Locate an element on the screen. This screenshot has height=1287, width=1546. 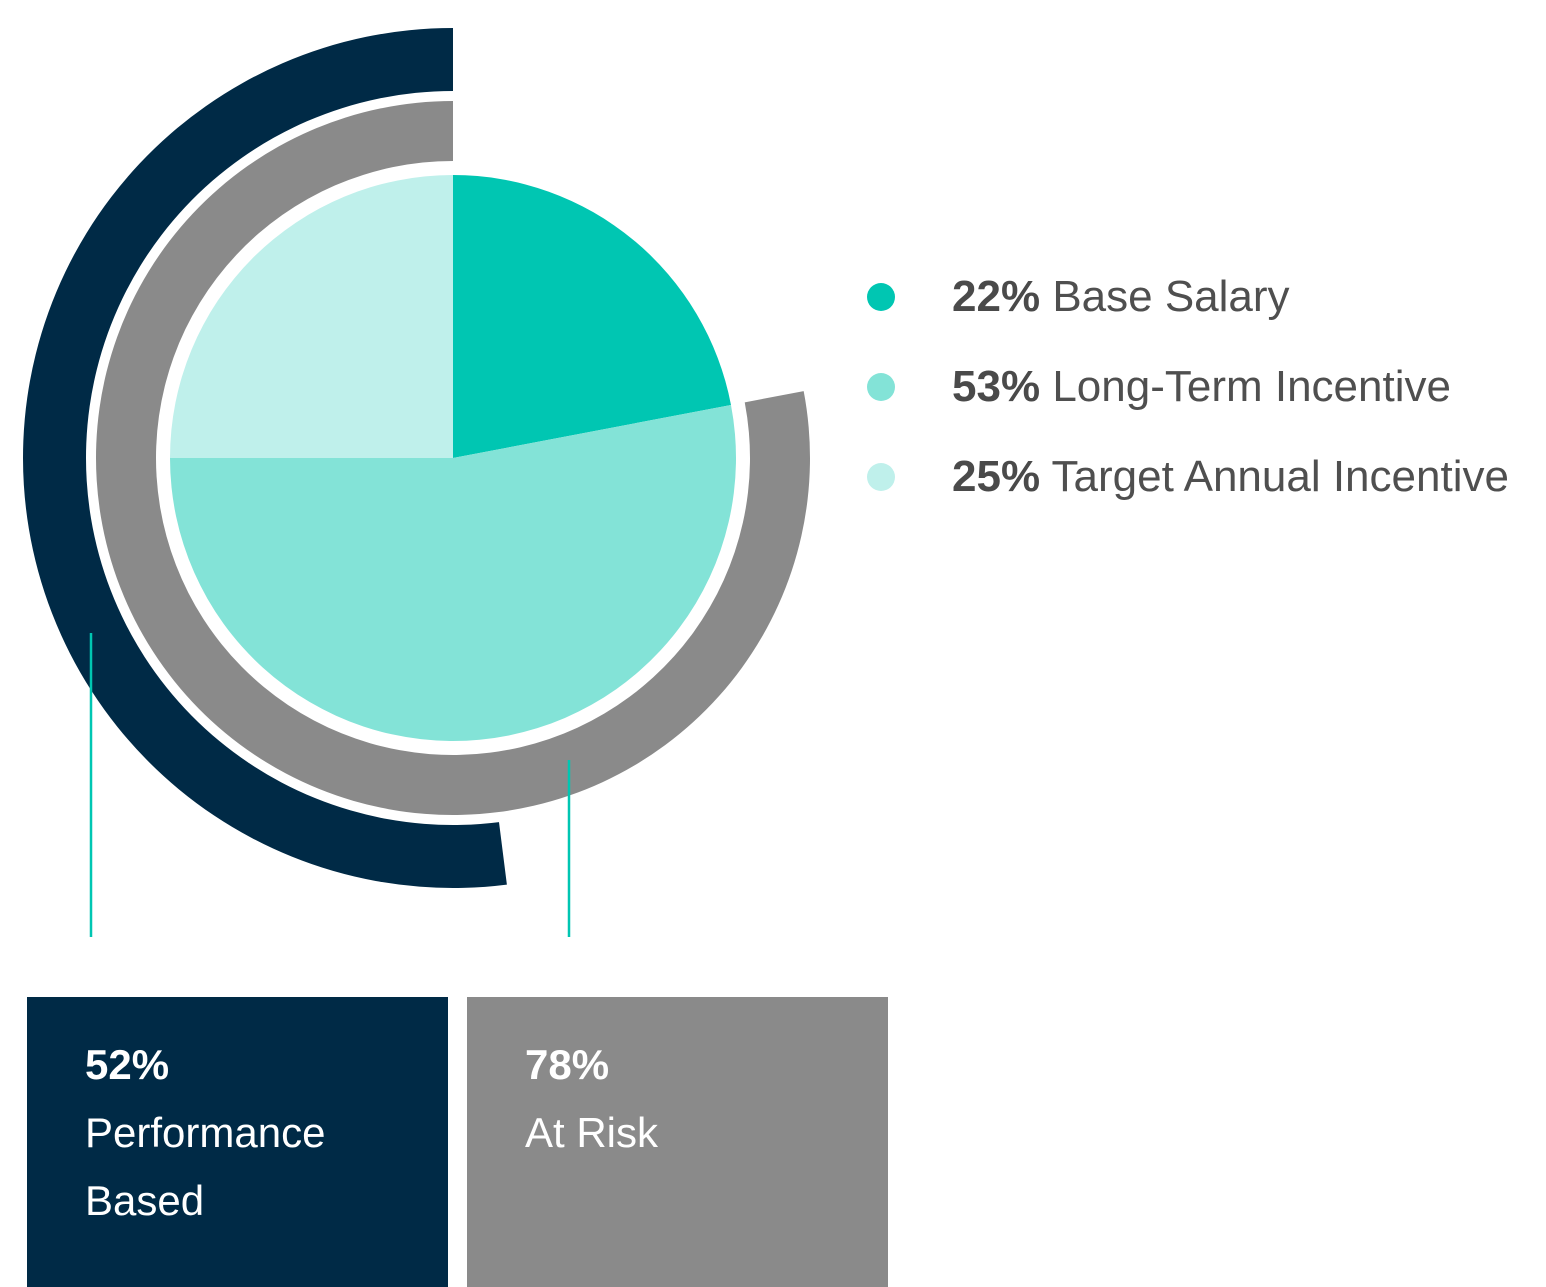
legend-label: Target Annual Incentive is located at coordinates (1280, 476).